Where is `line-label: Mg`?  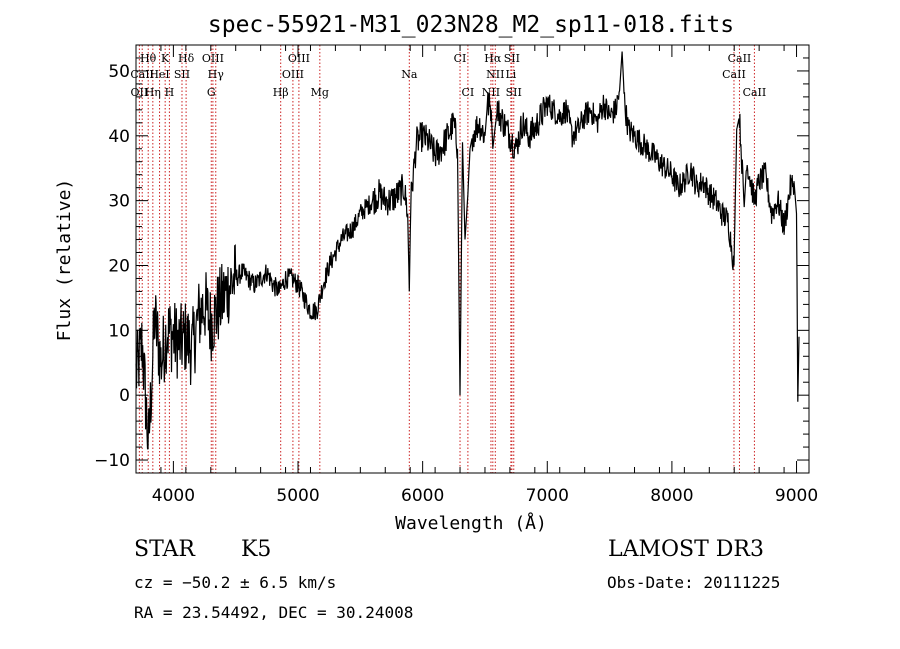
line-label: Mg is located at coordinates (320, 92).